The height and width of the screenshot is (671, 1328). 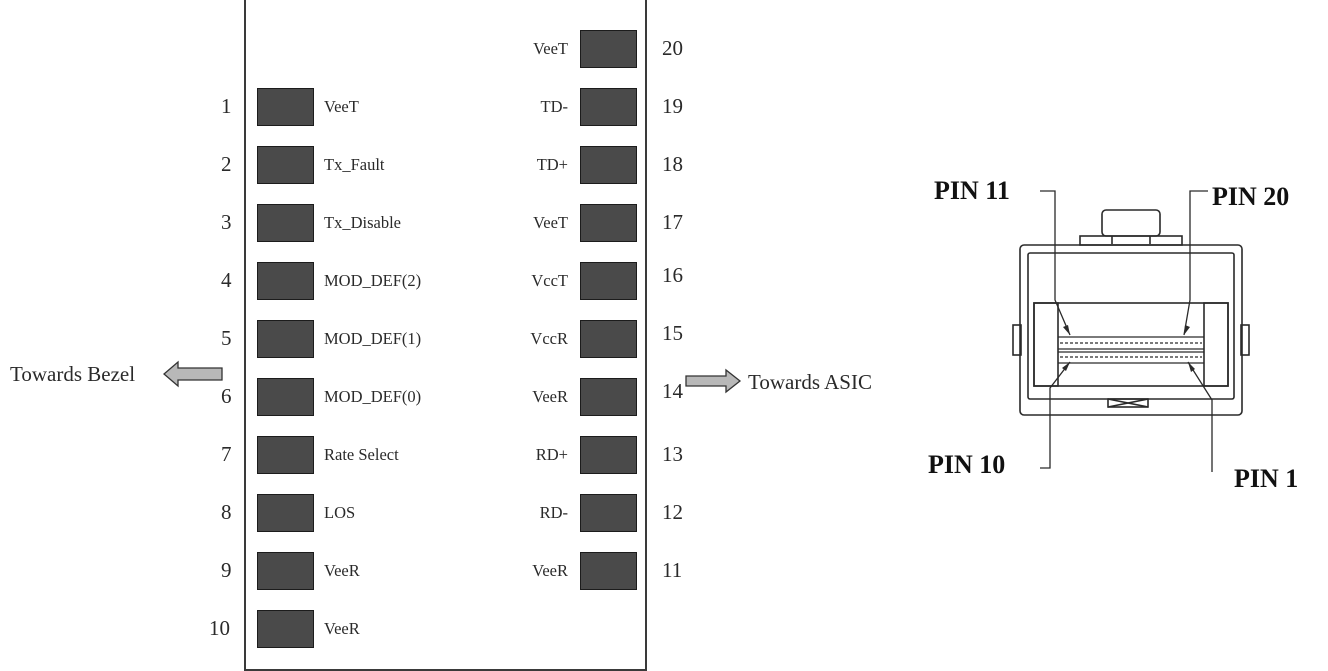 What do you see at coordinates (549, 338) in the screenshot?
I see `pin-signal-label: VccR` at bounding box center [549, 338].